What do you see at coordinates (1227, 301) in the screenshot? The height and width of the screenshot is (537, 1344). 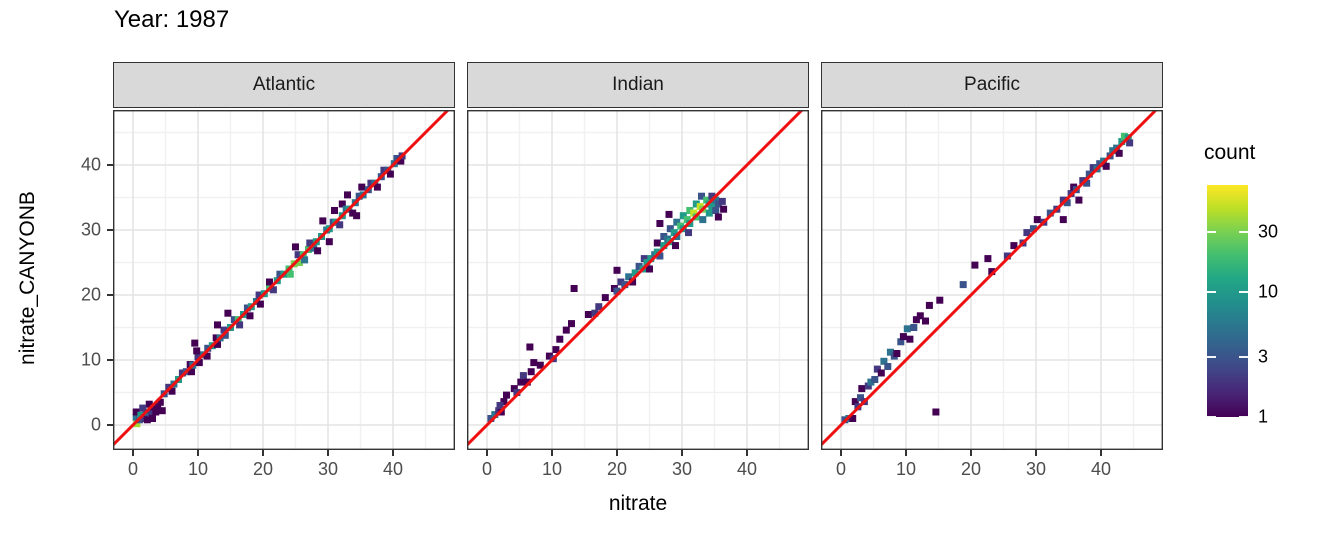 I see `legend-colorbar` at bounding box center [1227, 301].